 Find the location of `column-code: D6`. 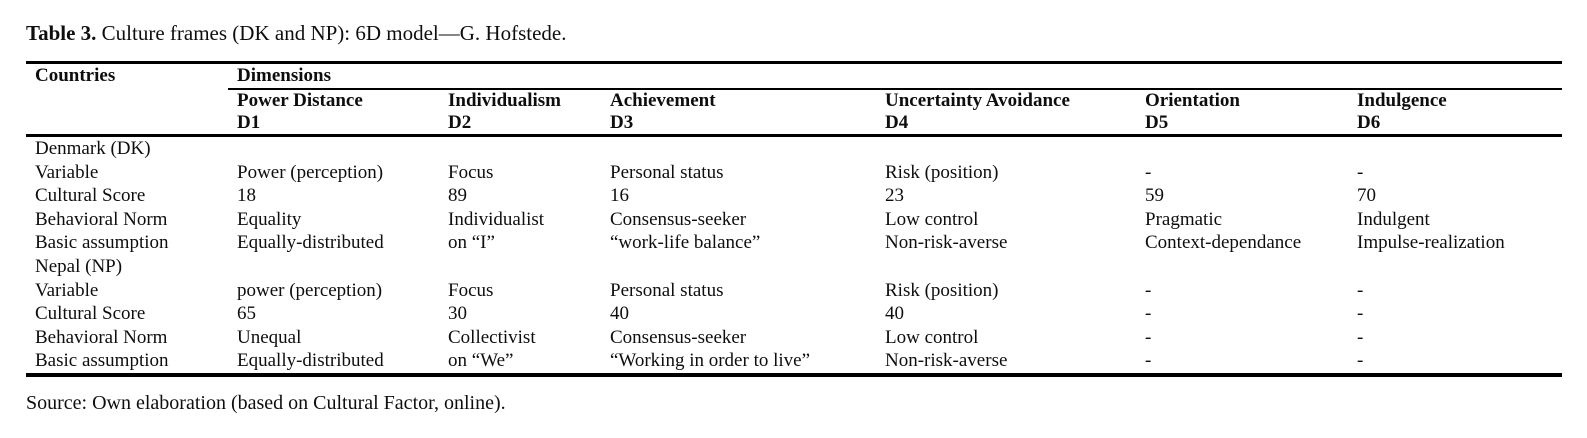

column-code: D6 is located at coordinates (1369, 122).